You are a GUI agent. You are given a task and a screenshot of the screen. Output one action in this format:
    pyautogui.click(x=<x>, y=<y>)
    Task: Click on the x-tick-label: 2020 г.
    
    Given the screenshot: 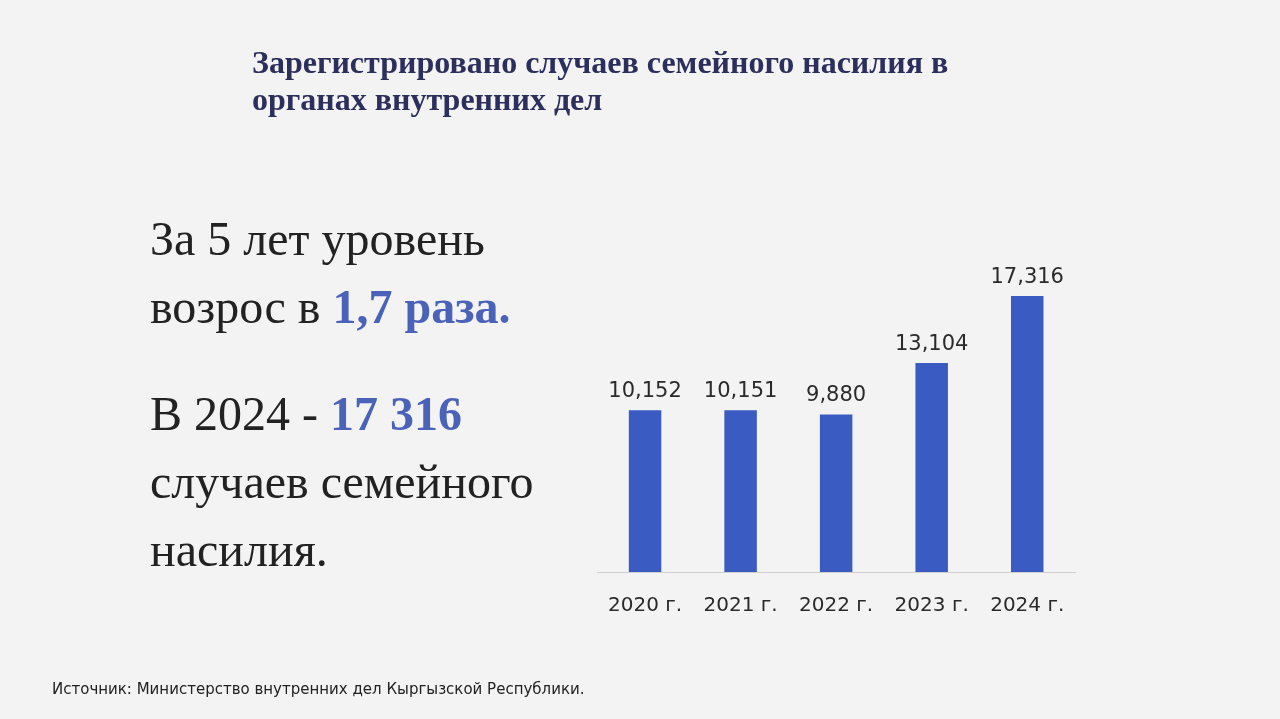 What is the action you would take?
    pyautogui.click(x=645, y=604)
    